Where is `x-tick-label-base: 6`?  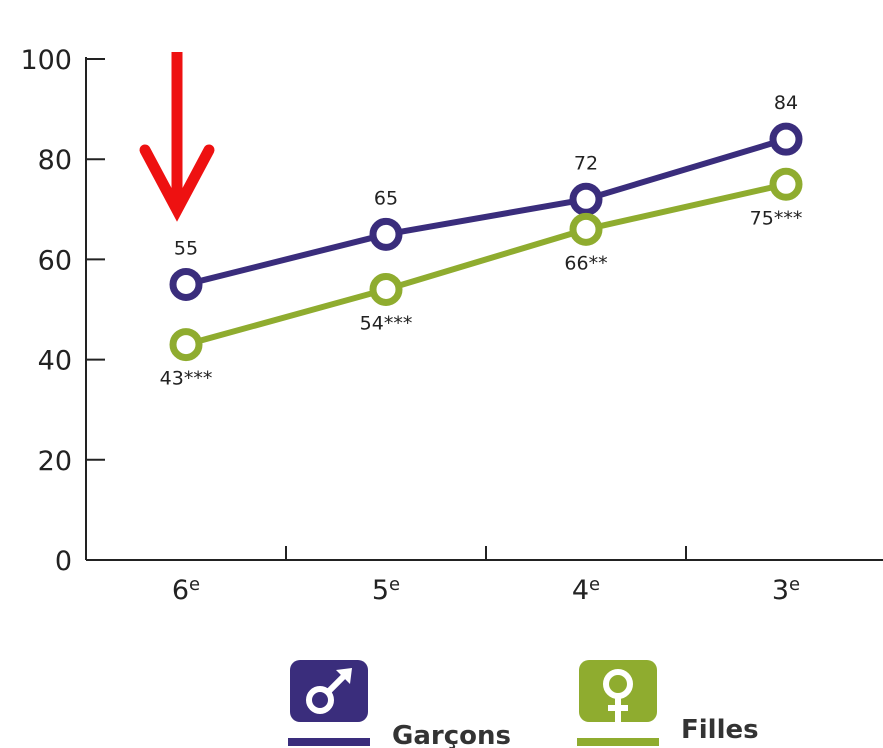
x-tick-label-base: 6 is located at coordinates (180, 590).